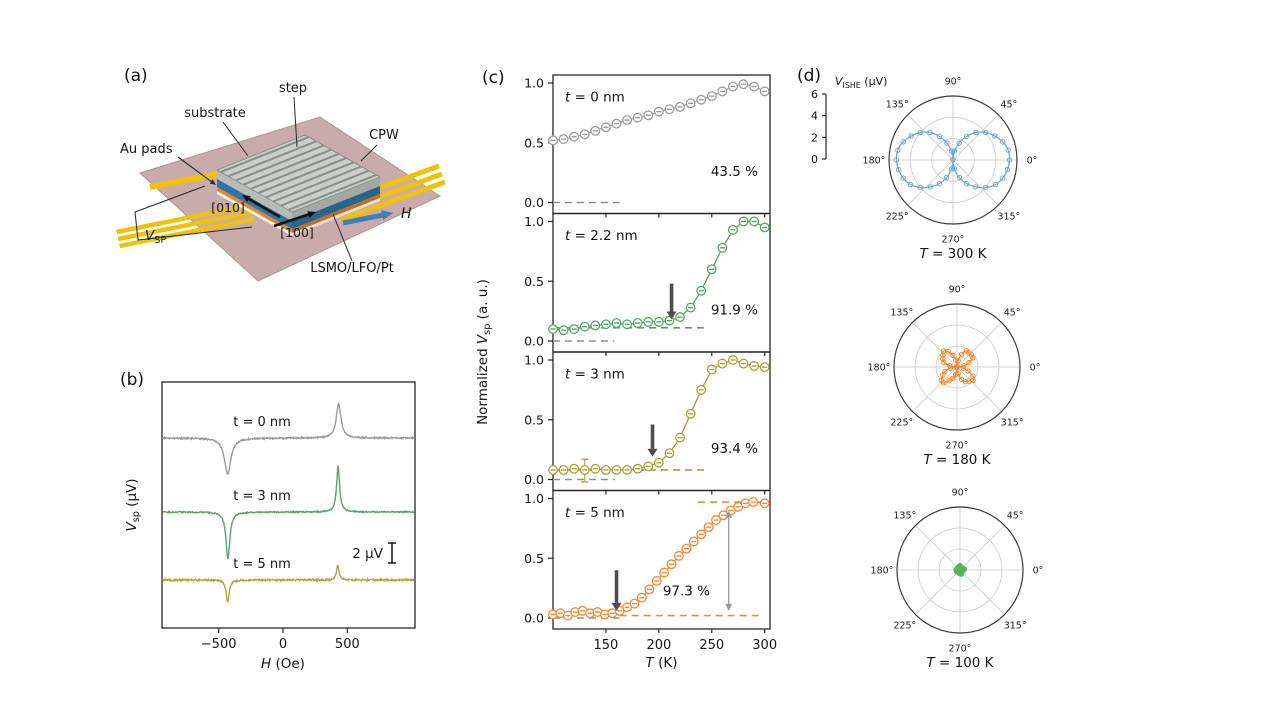 The image size is (1280, 720). Describe the element at coordinates (953, 254) in the screenshot. I see `svg-text: T = 300 K` at that location.